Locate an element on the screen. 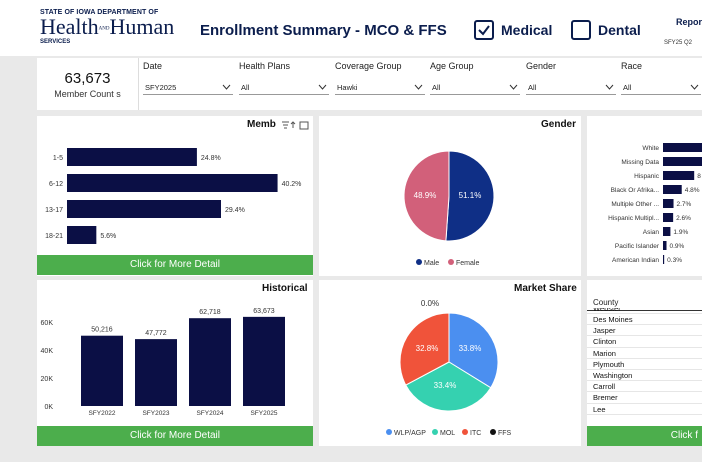  age-value-label: 40.2% is located at coordinates (292, 184).